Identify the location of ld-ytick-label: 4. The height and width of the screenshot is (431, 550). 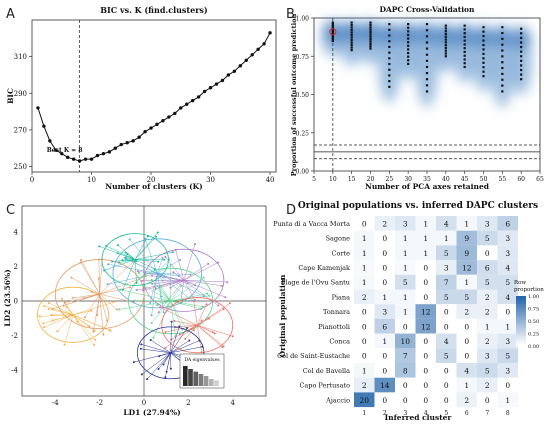
(16, 232).